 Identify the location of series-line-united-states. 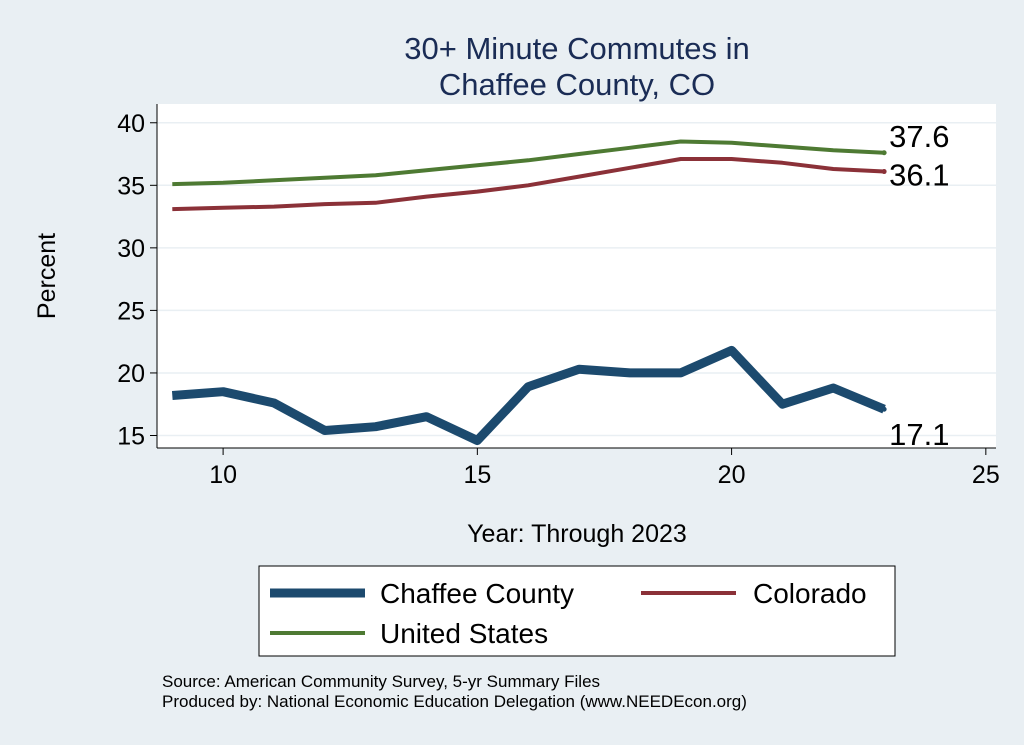
(528, 163).